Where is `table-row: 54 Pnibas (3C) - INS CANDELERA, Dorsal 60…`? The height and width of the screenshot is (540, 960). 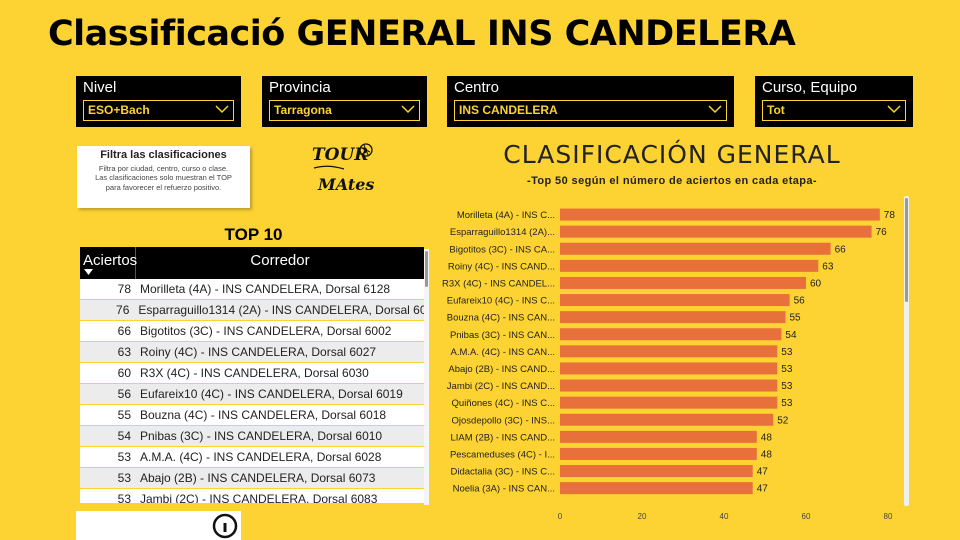
table-row: 54 Pnibas (3C) - INS CANDELERA, Dorsal 60… is located at coordinates (252, 436).